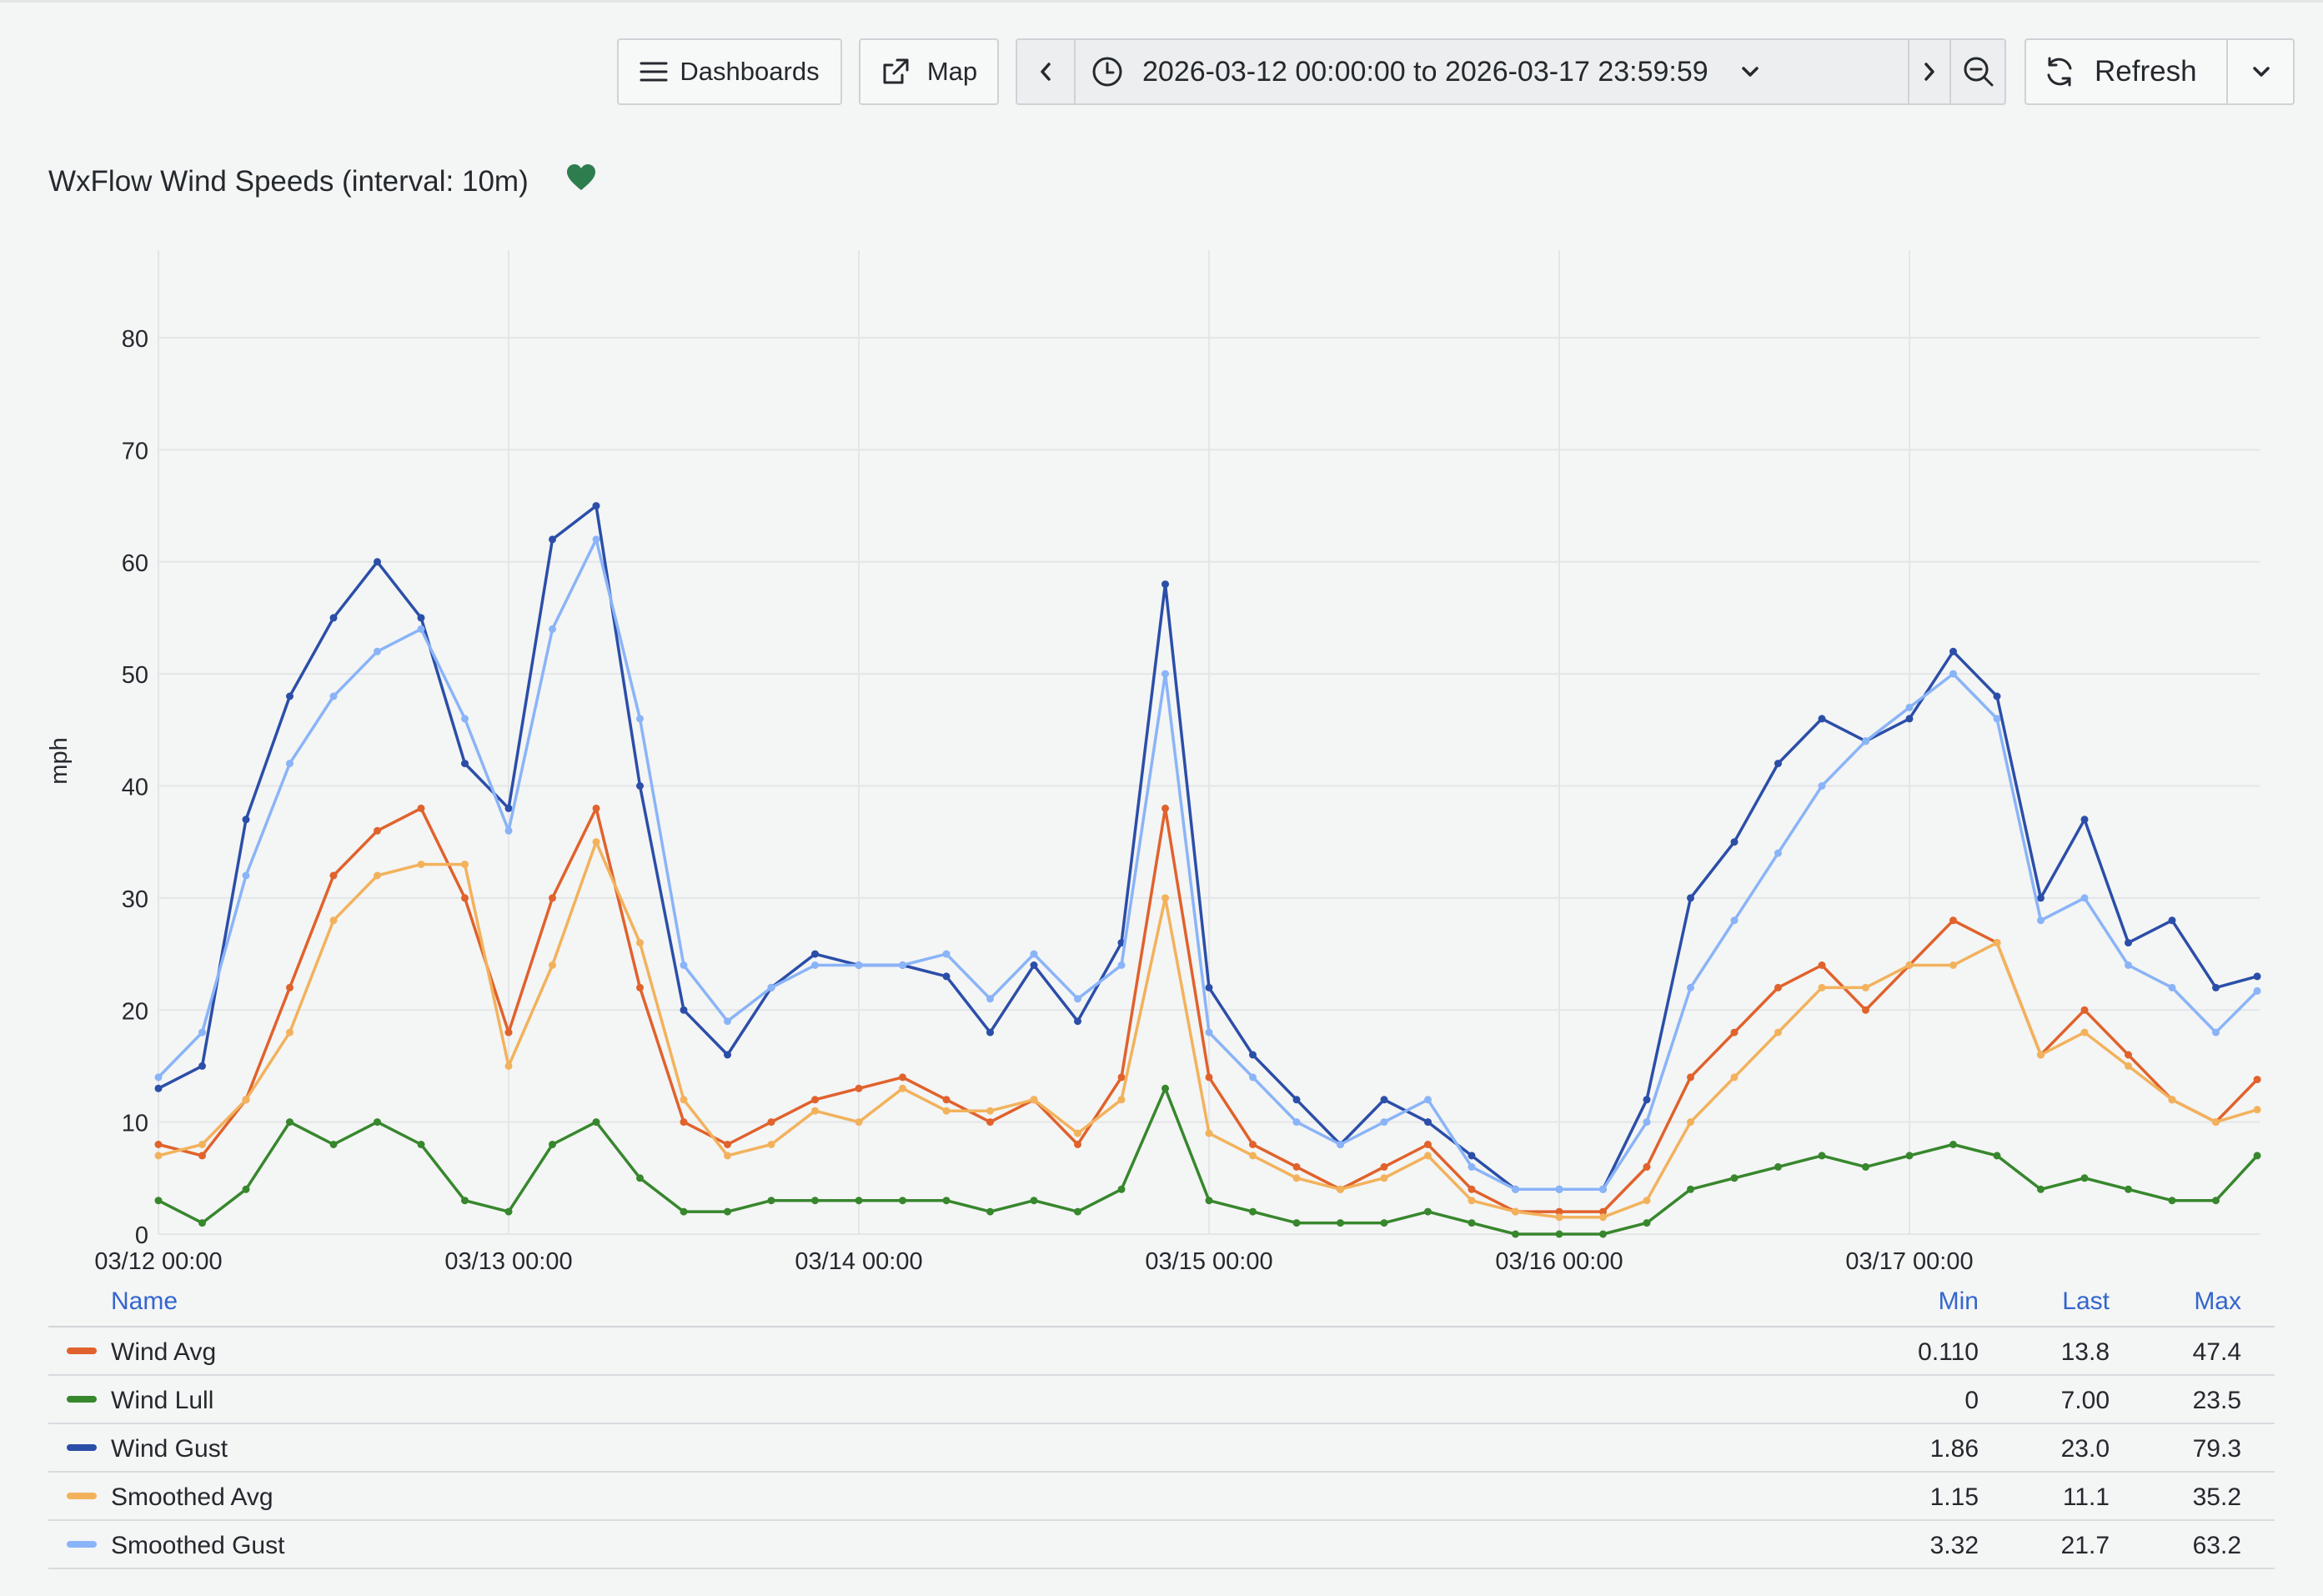  I want to click on legend-header-last: Last, so click(2086, 1301).